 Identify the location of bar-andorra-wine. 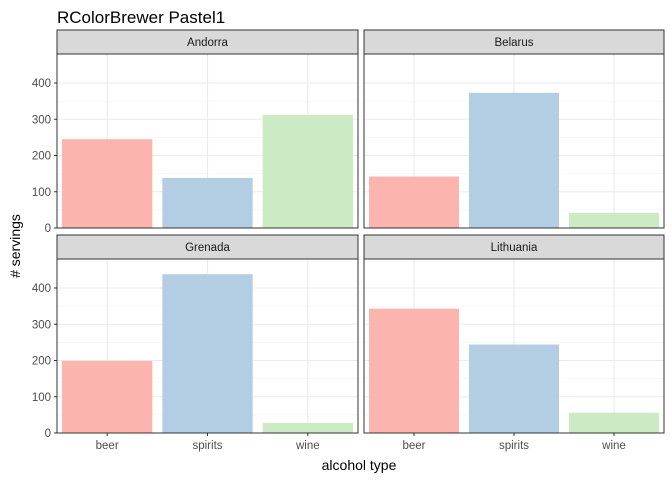
(307, 171).